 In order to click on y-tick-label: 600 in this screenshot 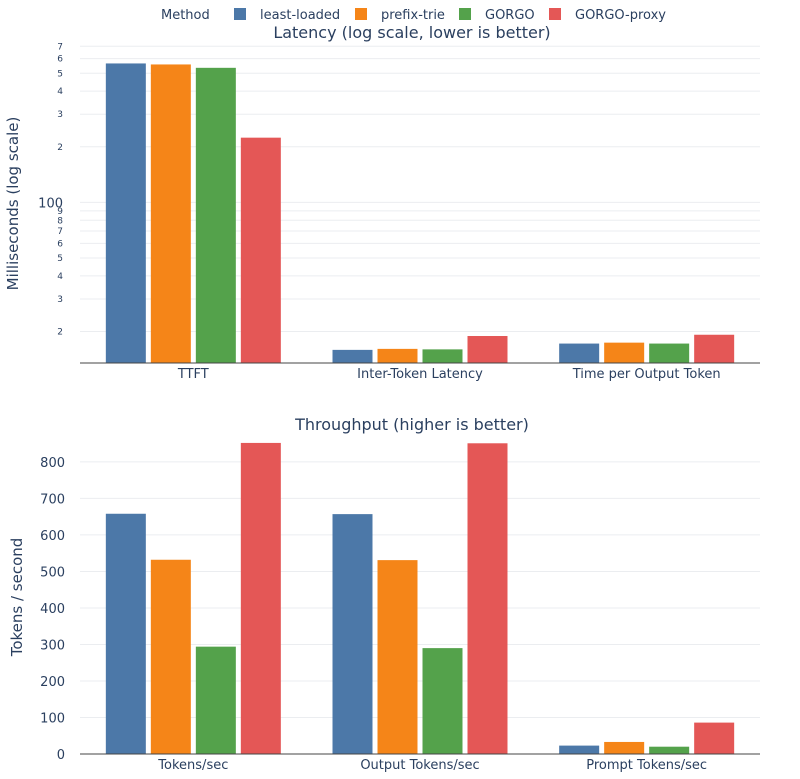, I will do `click(52, 536)`.